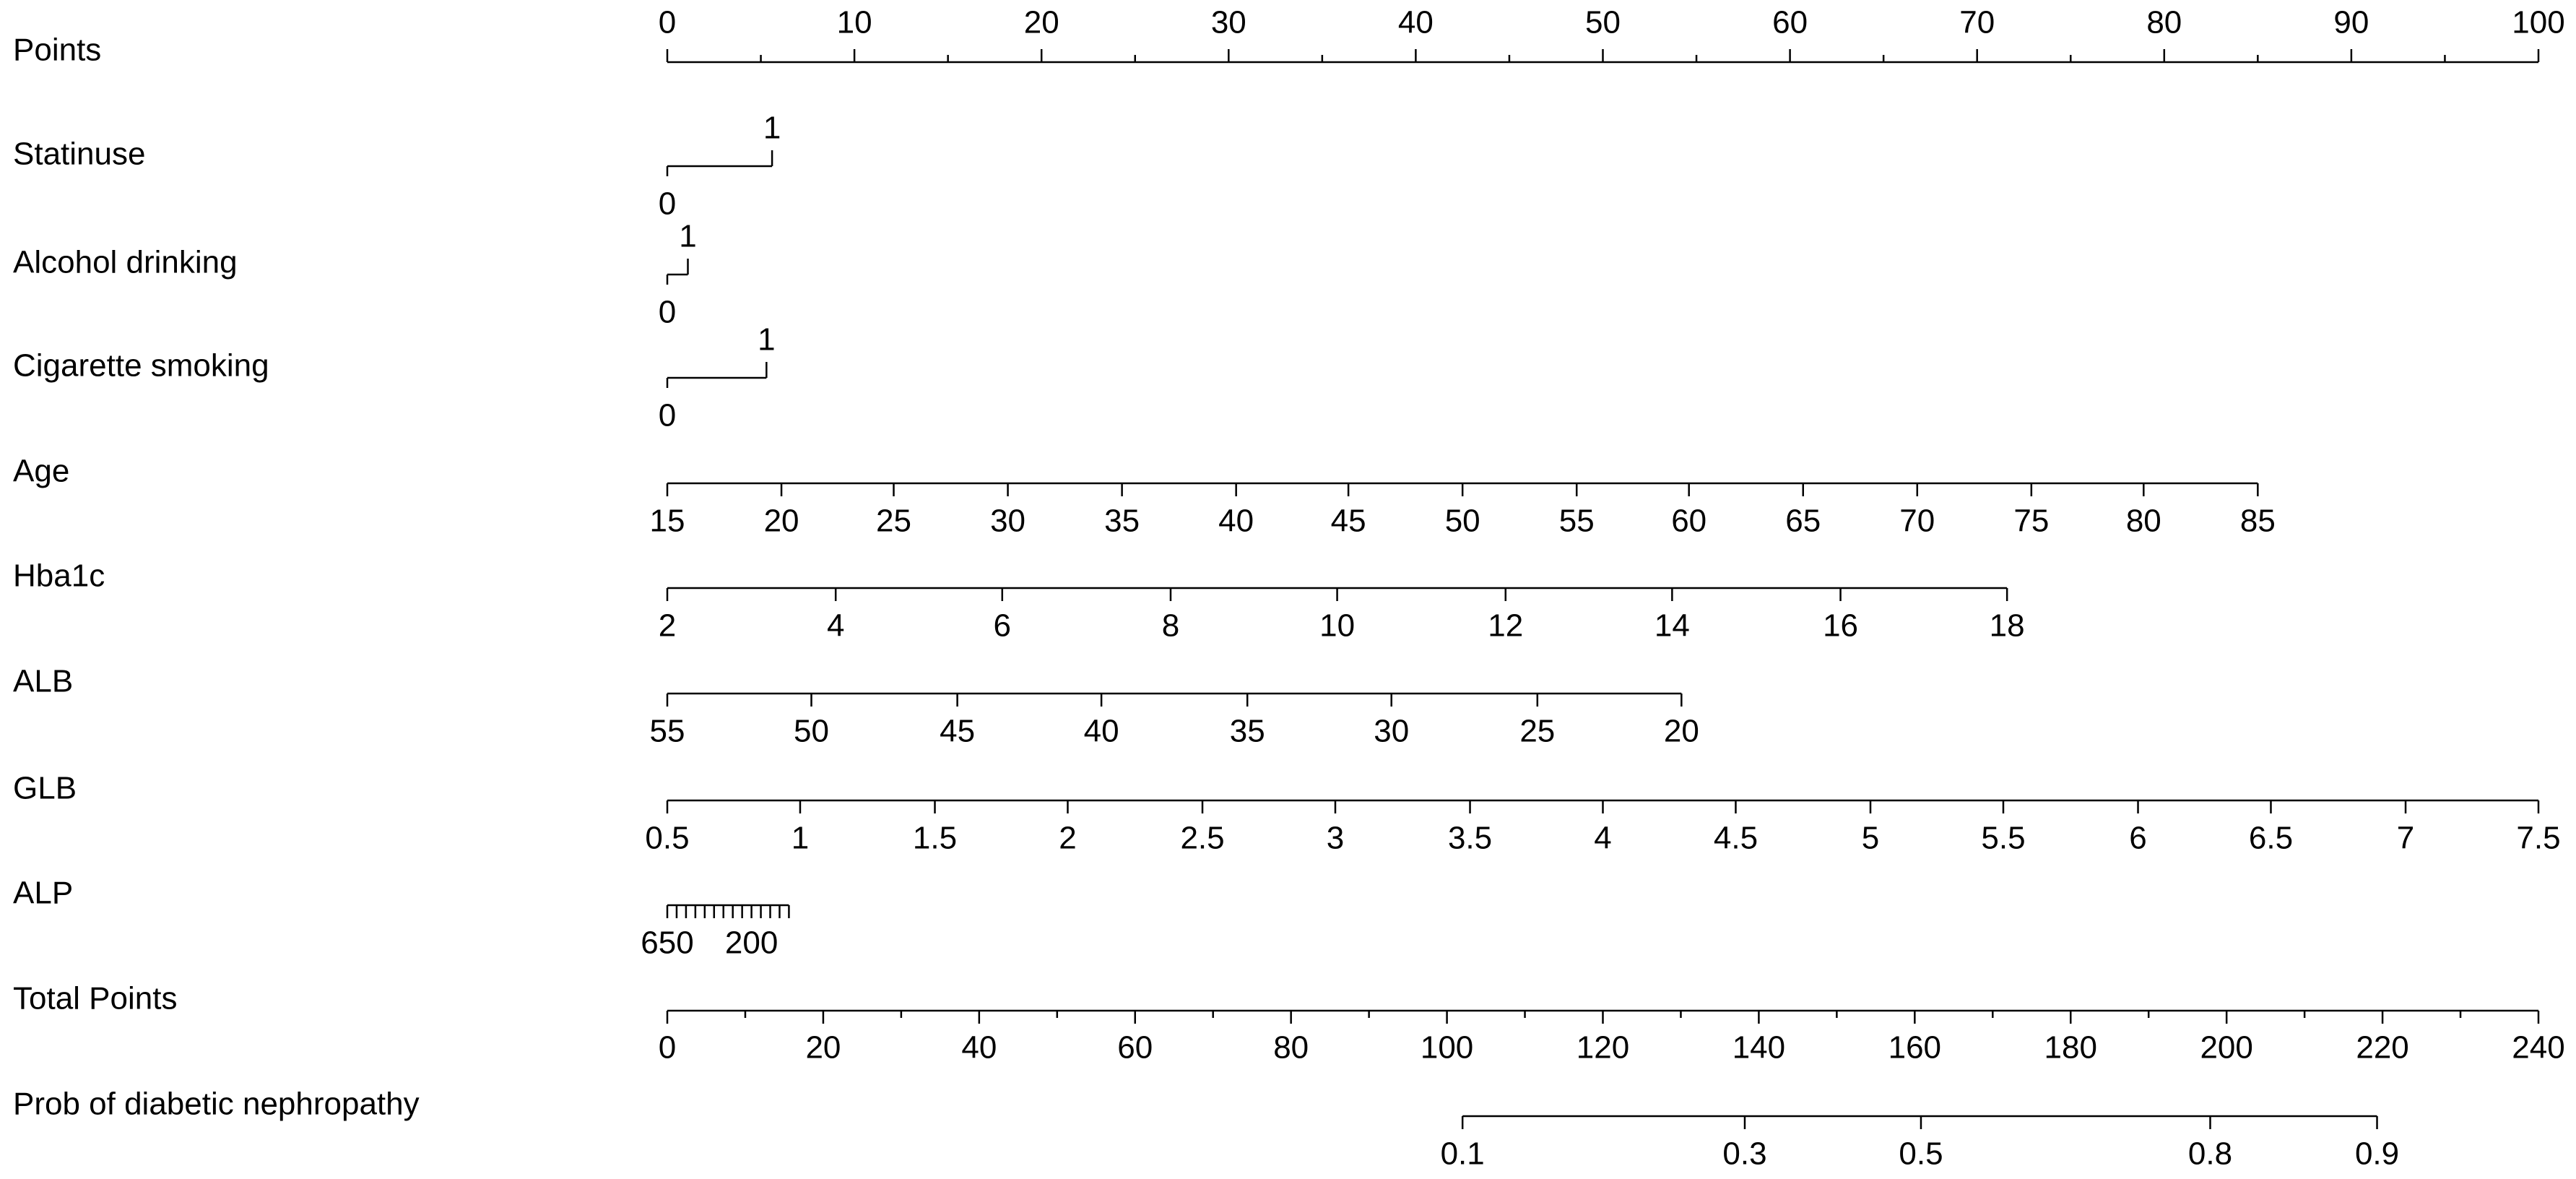 The image size is (2576, 1179). What do you see at coordinates (216, 1104) in the screenshot?
I see `row-label: Prob of diabetic nephropathy` at bounding box center [216, 1104].